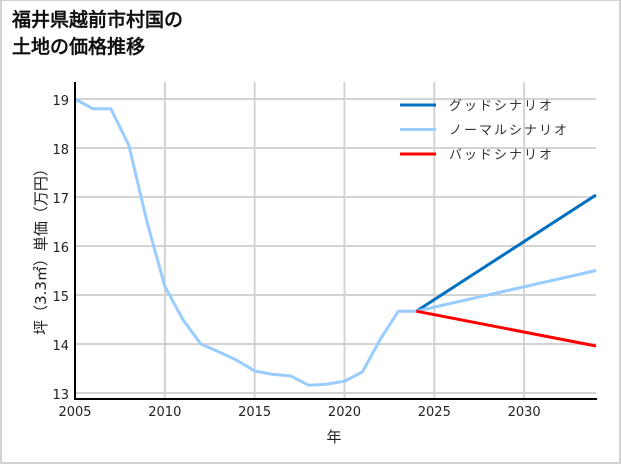 The image size is (621, 465). I want to click on x-axis-ticks: 2005 2010 2015 2020 2025 2030, so click(299, 412).